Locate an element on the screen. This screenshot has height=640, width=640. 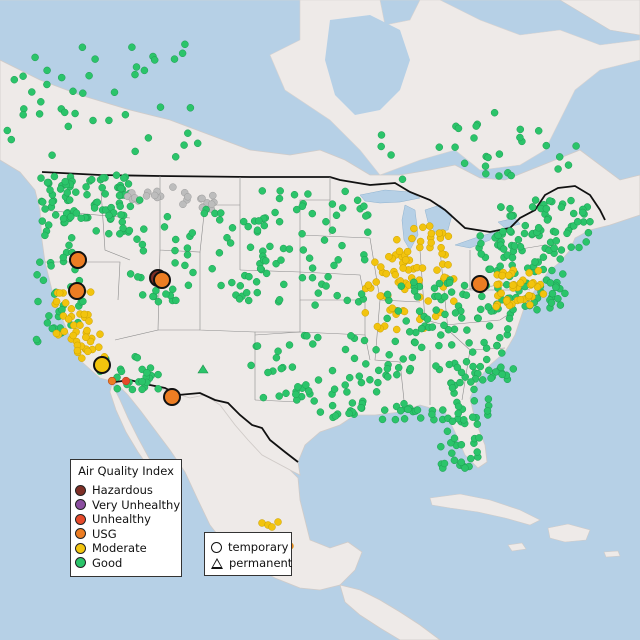
station-unhealthy is located at coordinates (126, 381).